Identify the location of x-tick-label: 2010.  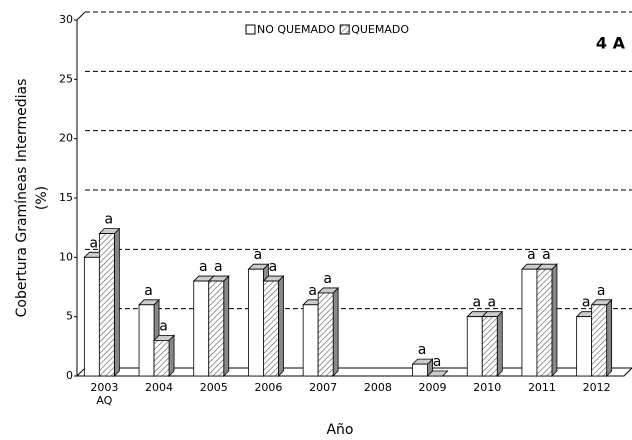
(487, 387).